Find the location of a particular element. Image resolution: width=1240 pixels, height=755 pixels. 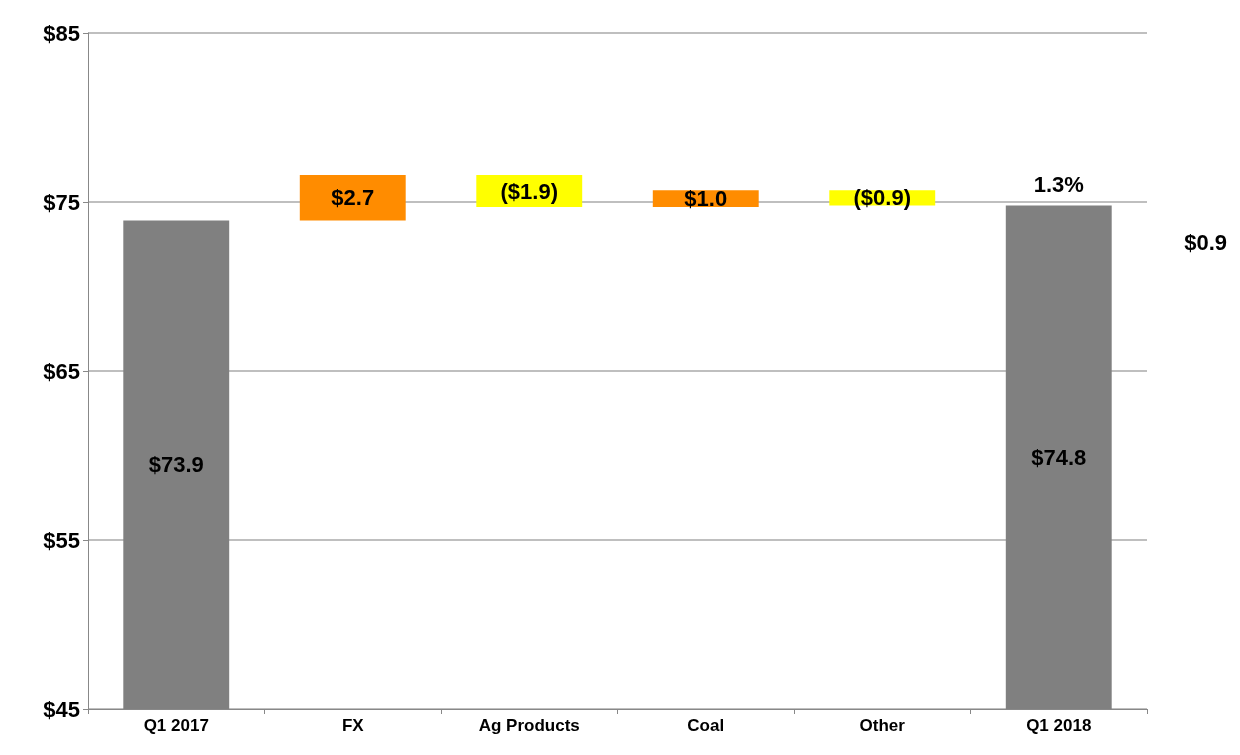

x-tick-label: Coal is located at coordinates (706, 725).